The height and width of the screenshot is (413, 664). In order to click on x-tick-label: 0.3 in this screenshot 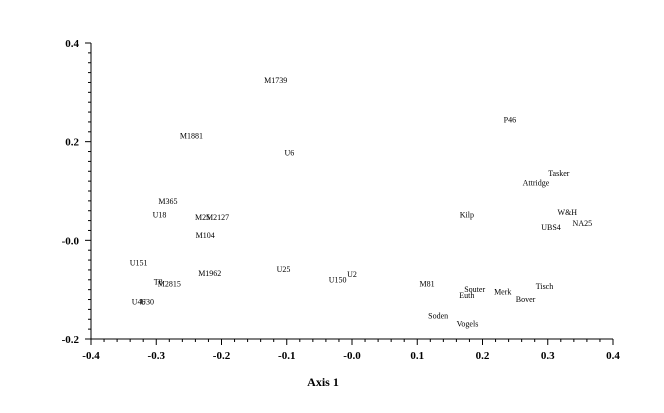, I will do `click(548, 356)`.